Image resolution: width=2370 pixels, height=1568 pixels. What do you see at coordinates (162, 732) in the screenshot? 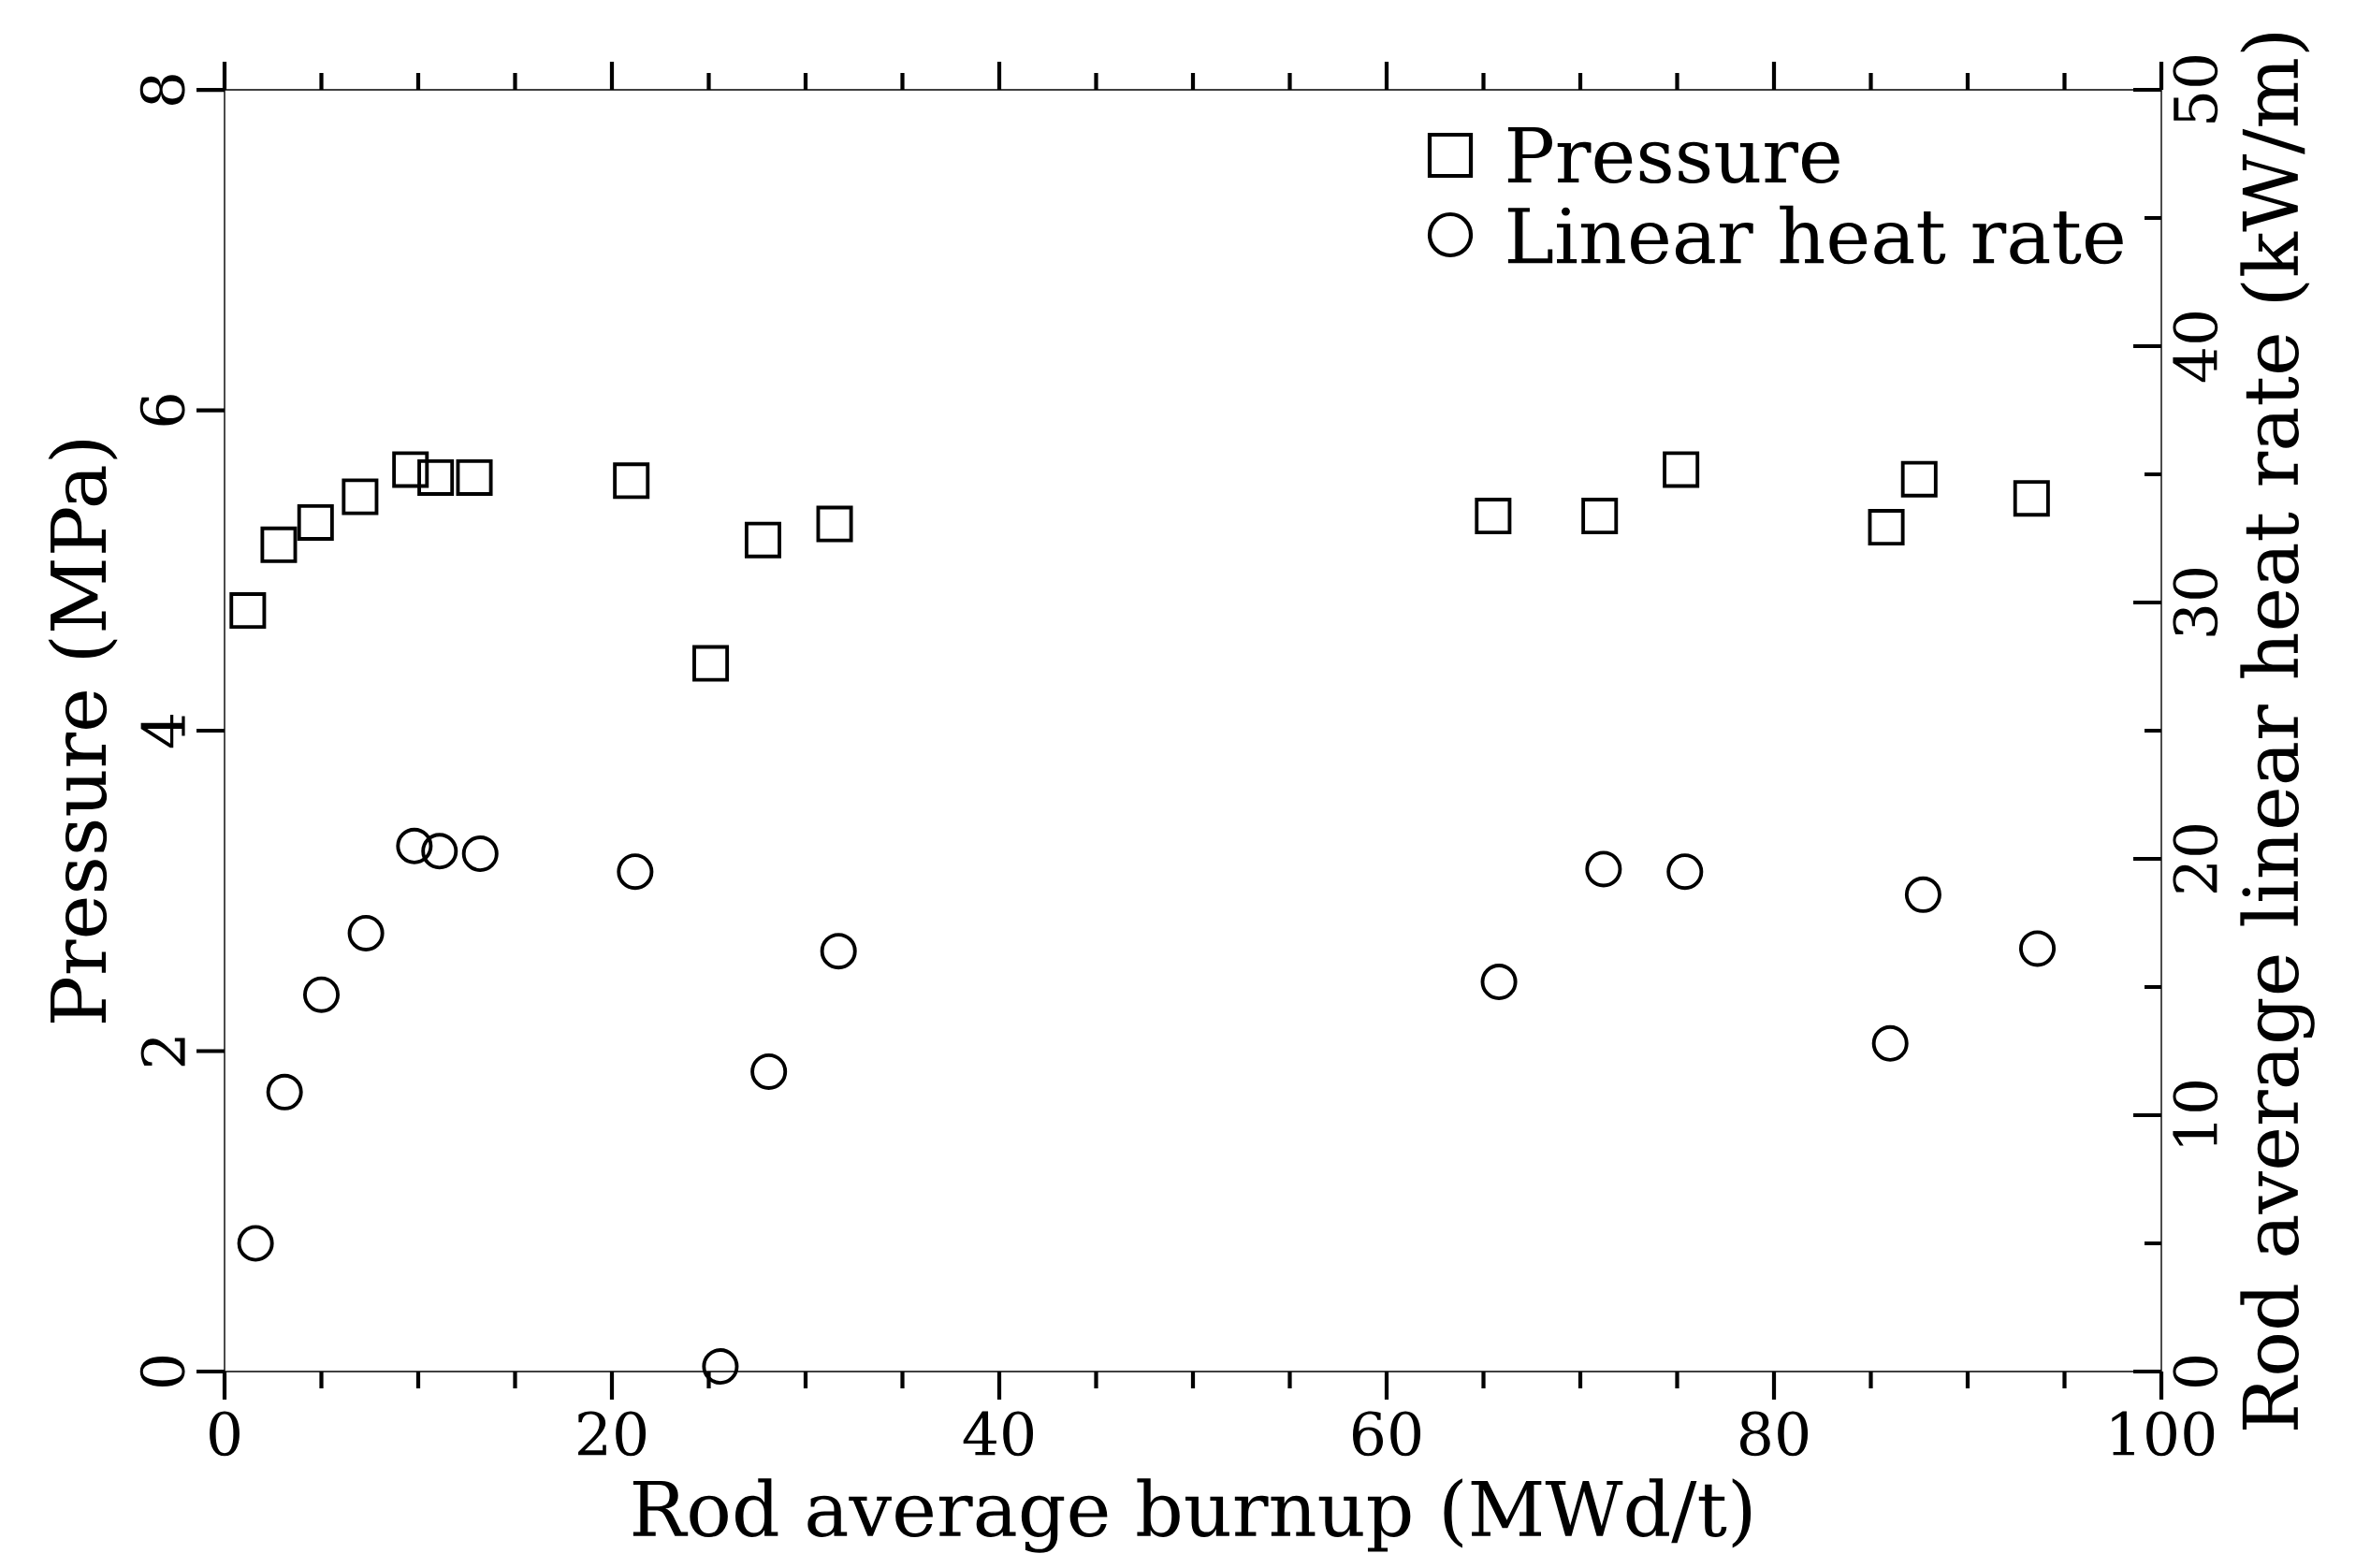
I see `y-tick-label: 4` at bounding box center [162, 732].